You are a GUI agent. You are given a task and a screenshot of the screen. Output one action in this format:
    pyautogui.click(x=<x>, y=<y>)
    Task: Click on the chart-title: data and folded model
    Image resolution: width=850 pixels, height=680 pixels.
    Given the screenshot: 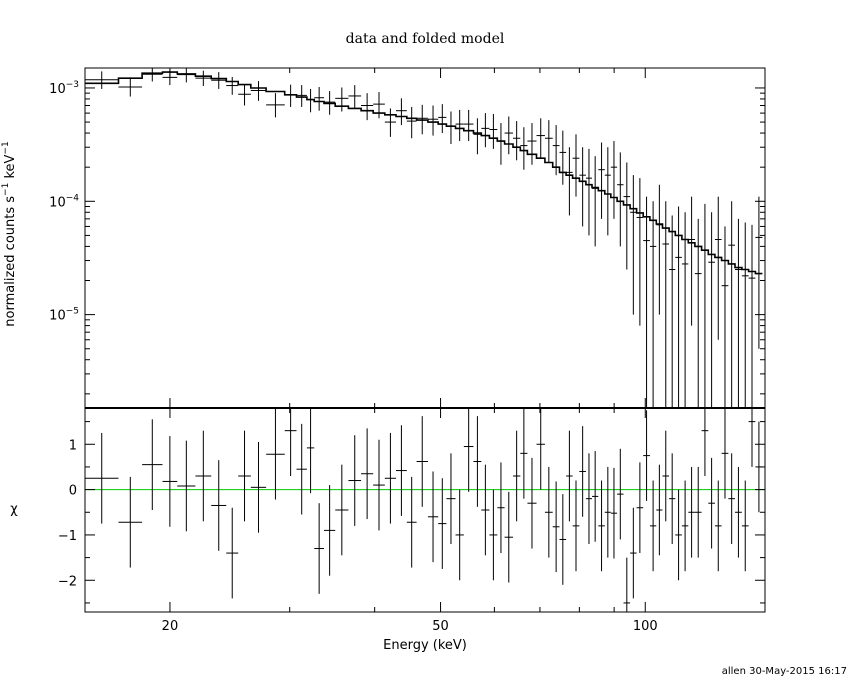 What is the action you would take?
    pyautogui.click(x=425, y=39)
    